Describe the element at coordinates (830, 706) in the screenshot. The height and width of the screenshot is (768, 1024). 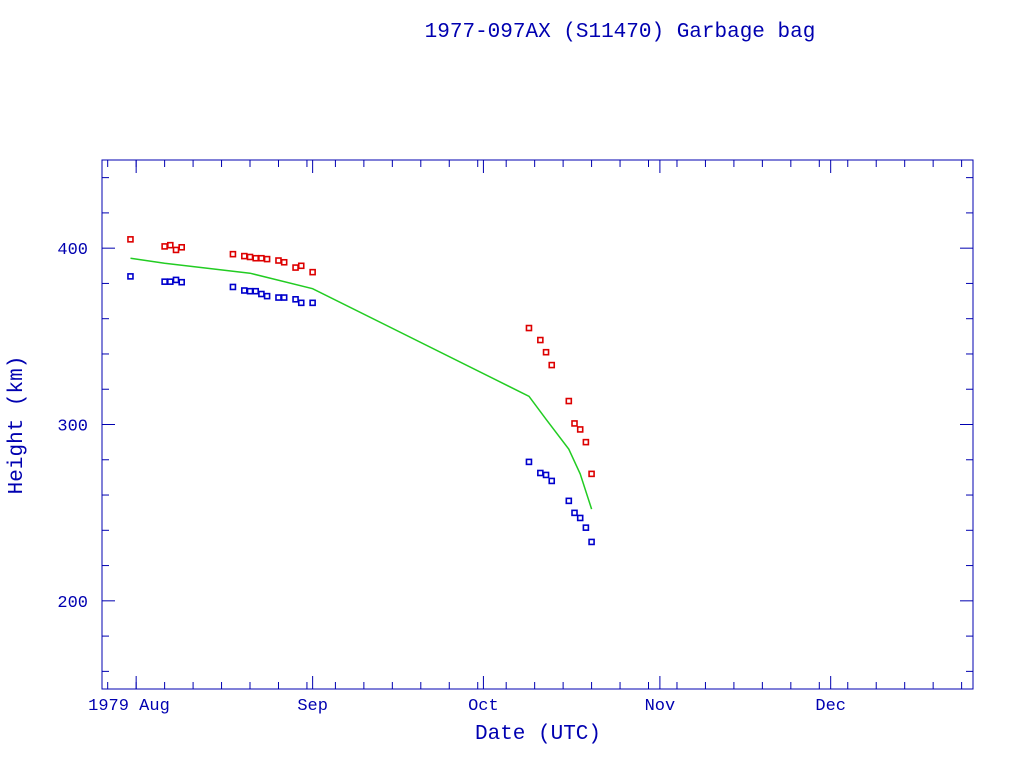
I see `x-tick-label: Dec` at that location.